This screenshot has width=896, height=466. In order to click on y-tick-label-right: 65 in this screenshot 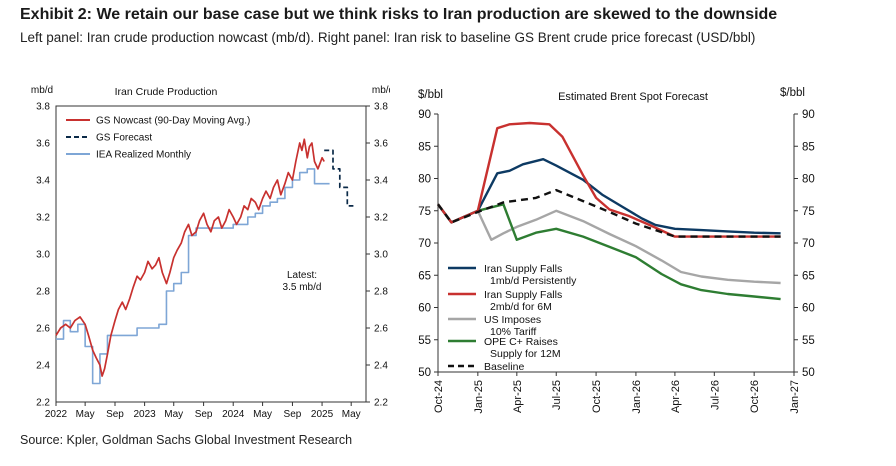, I will do `click(808, 276)`.